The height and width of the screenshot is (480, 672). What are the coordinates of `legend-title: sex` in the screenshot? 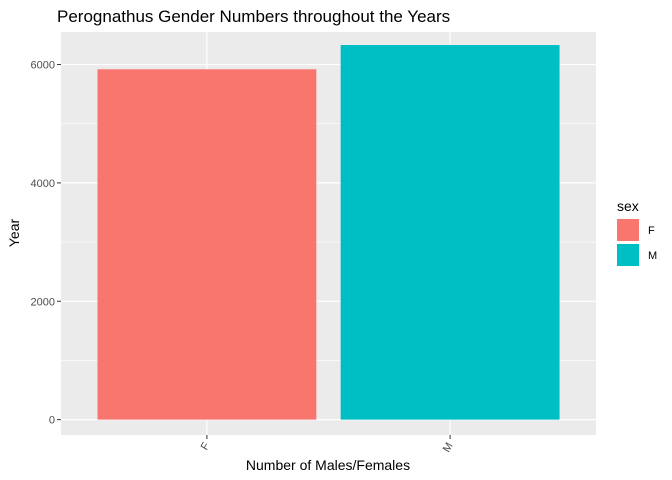 It's located at (628, 206).